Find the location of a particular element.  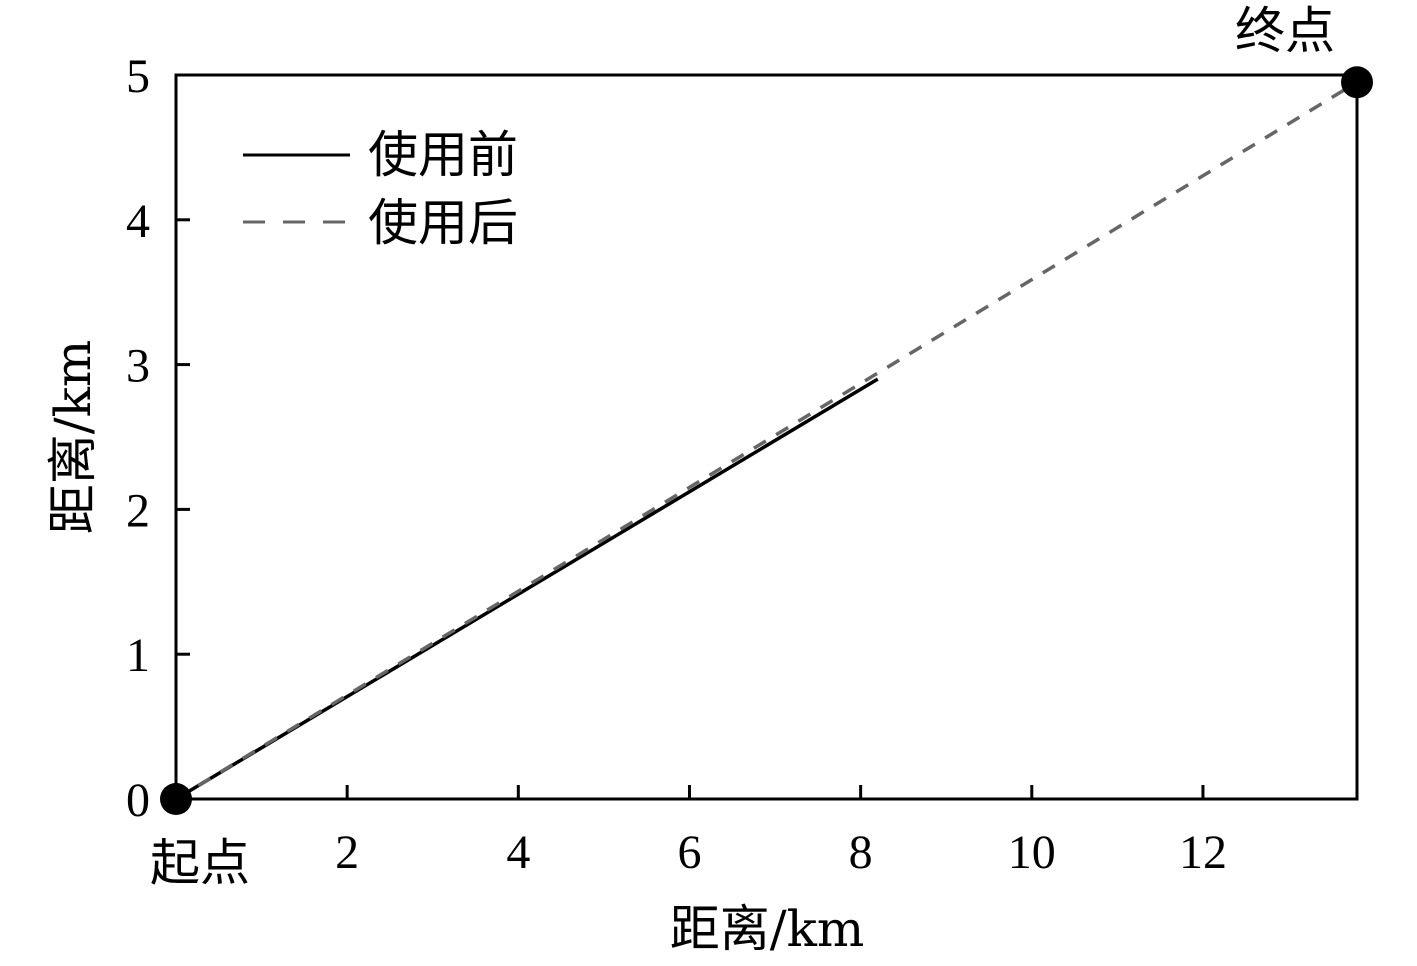

y-tick-label: 5 is located at coordinates (138, 76).